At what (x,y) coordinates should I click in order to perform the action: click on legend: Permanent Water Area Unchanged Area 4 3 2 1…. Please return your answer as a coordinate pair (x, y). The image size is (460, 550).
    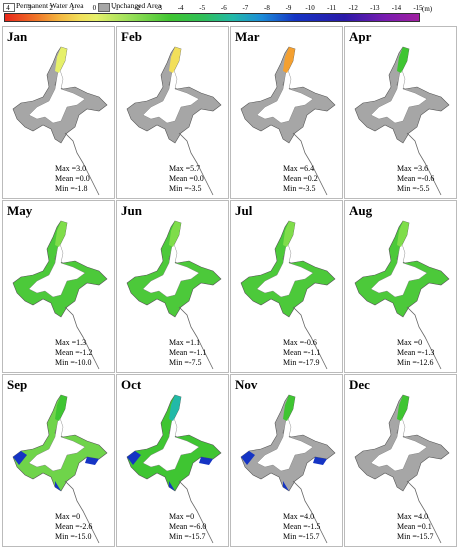
    Looking at the image, I should click on (230, 12).